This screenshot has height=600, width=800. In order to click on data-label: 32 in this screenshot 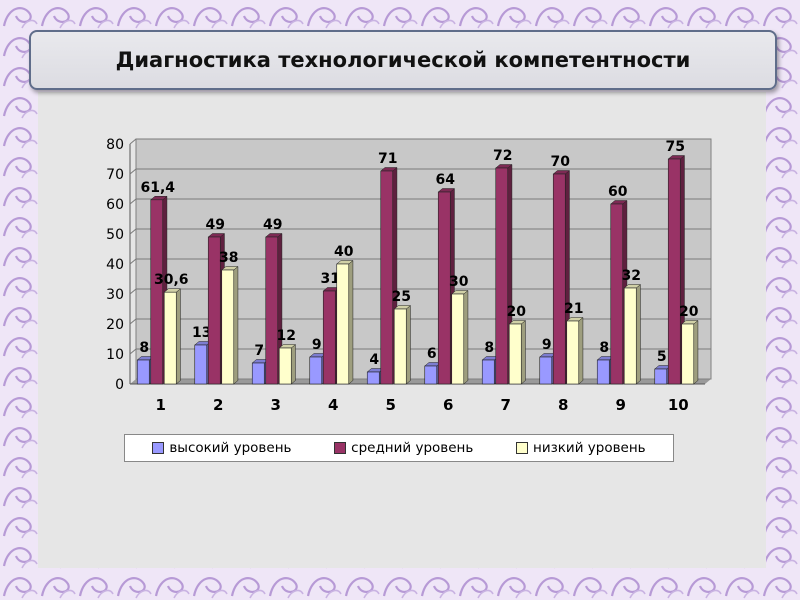, I will do `click(631, 276)`.